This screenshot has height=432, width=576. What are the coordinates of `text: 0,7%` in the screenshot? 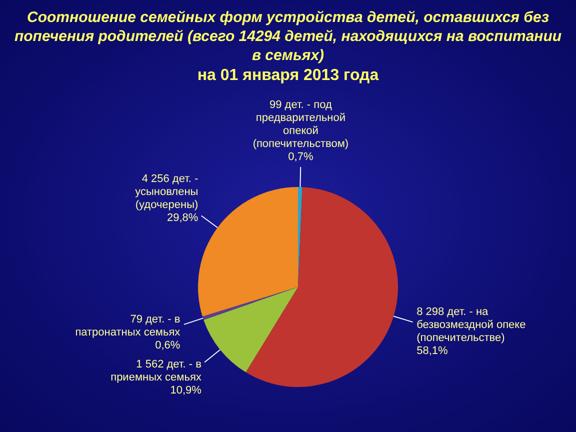 It's located at (301, 157).